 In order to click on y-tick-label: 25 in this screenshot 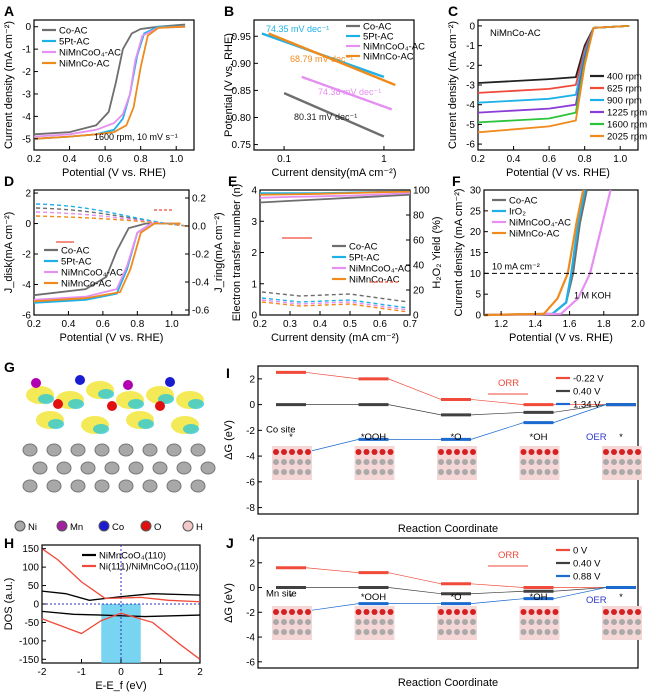, I will do `click(476, 211)`.